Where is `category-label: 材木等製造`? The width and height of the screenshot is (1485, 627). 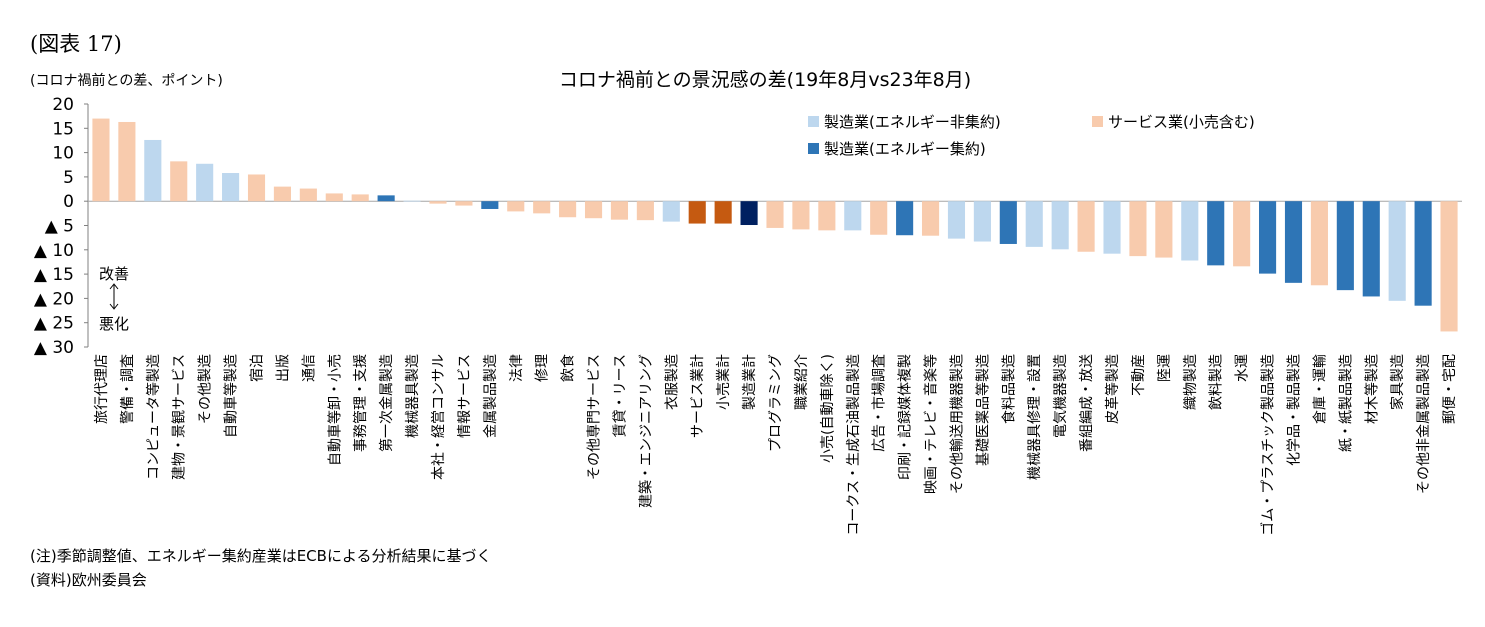 category-label: 材木等製造 is located at coordinates (1371, 389).